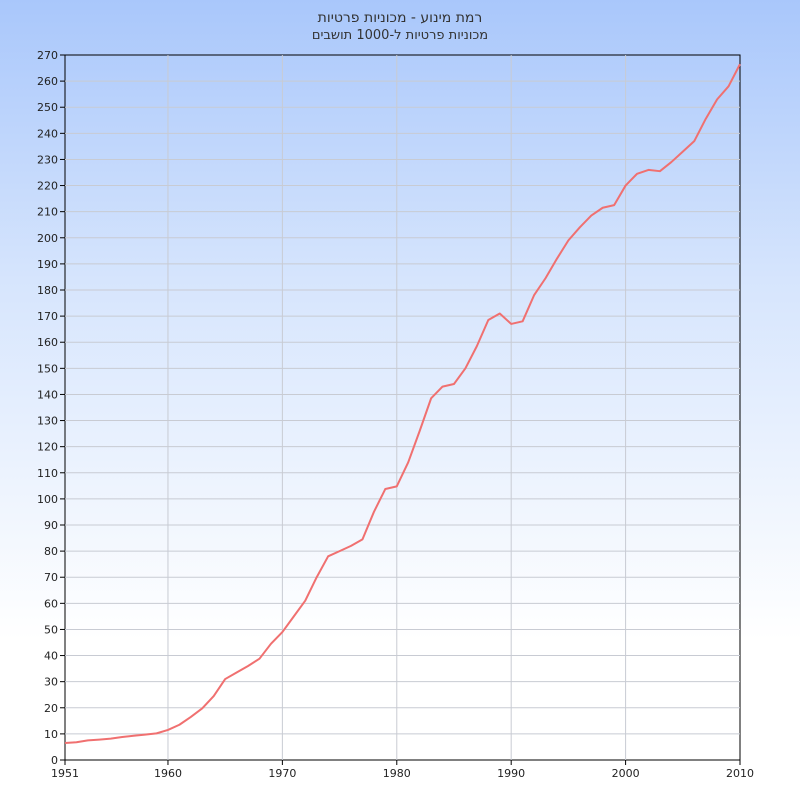 The image size is (800, 800). Describe the element at coordinates (47, 342) in the screenshot. I see `y-tick-label: 160` at that location.